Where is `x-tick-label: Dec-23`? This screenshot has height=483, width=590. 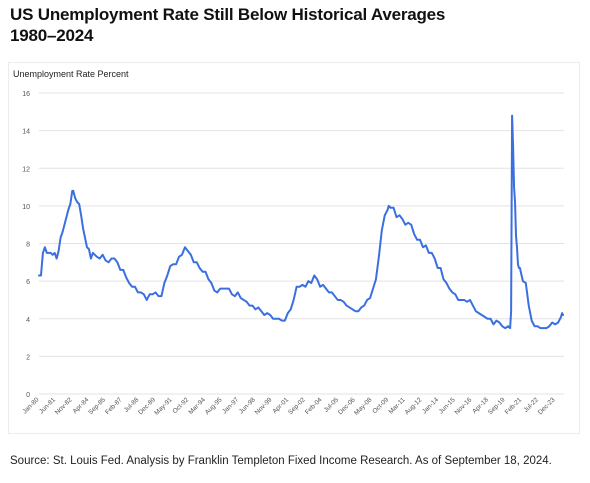
x-tick-label: Dec-23 is located at coordinates (547, 406).